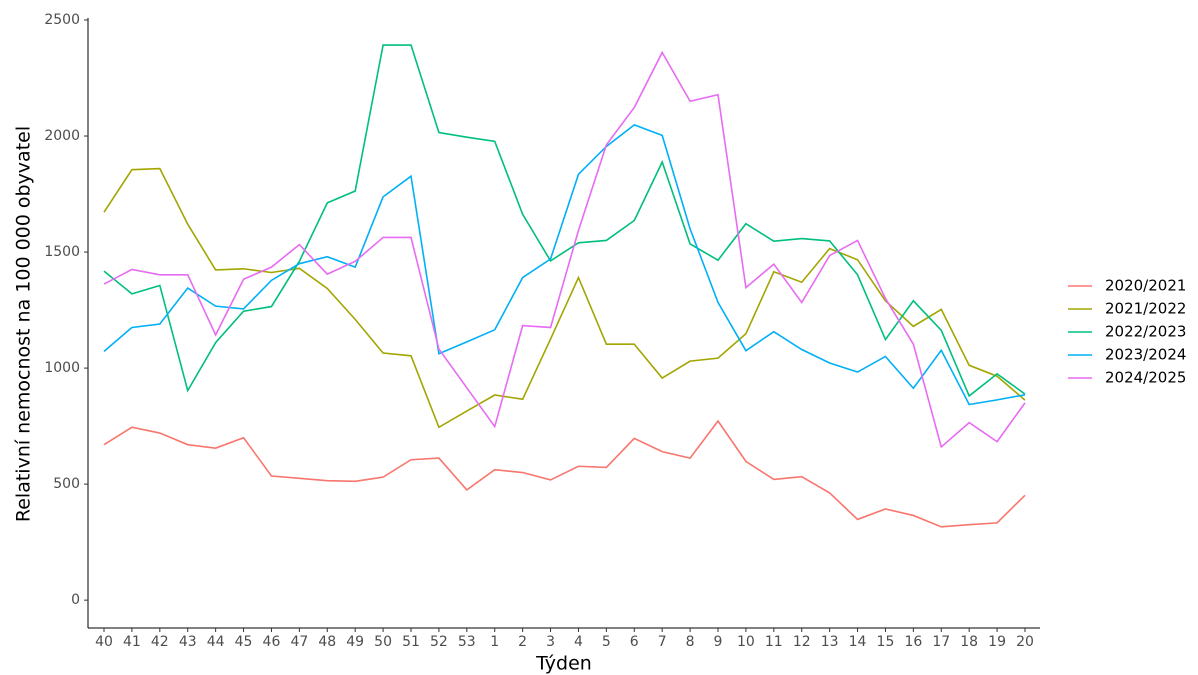 The width and height of the screenshot is (1198, 675). Describe the element at coordinates (355, 642) in the screenshot. I see `x-tick-label: 49` at that location.